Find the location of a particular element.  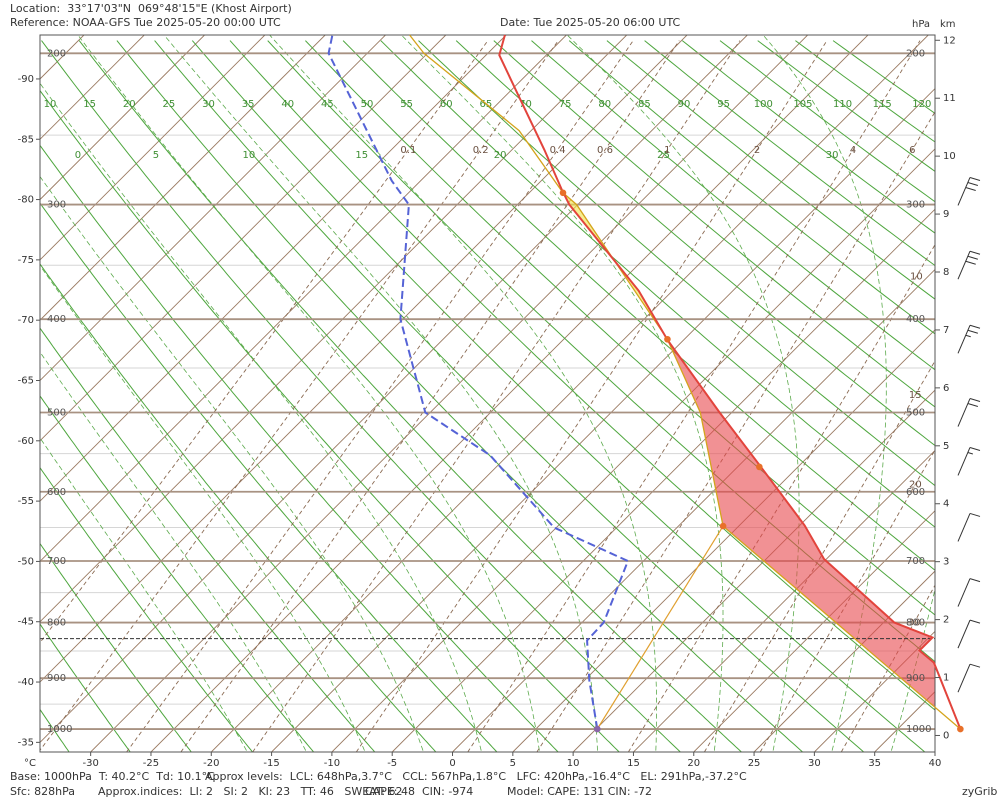

mixing-ratio-label: 0.6 is located at coordinates (605, 150).